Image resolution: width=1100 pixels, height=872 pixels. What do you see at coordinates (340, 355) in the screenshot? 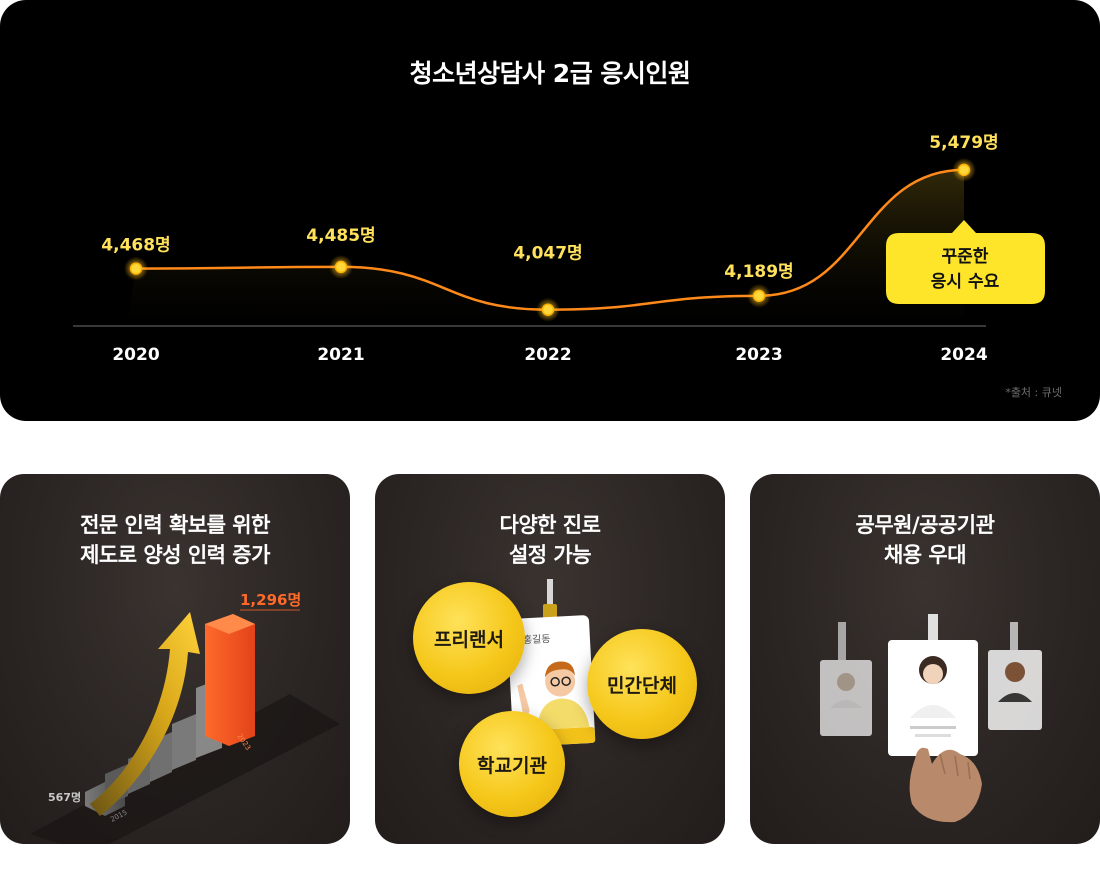
I see `x-tick-2021: 2021` at bounding box center [340, 355].